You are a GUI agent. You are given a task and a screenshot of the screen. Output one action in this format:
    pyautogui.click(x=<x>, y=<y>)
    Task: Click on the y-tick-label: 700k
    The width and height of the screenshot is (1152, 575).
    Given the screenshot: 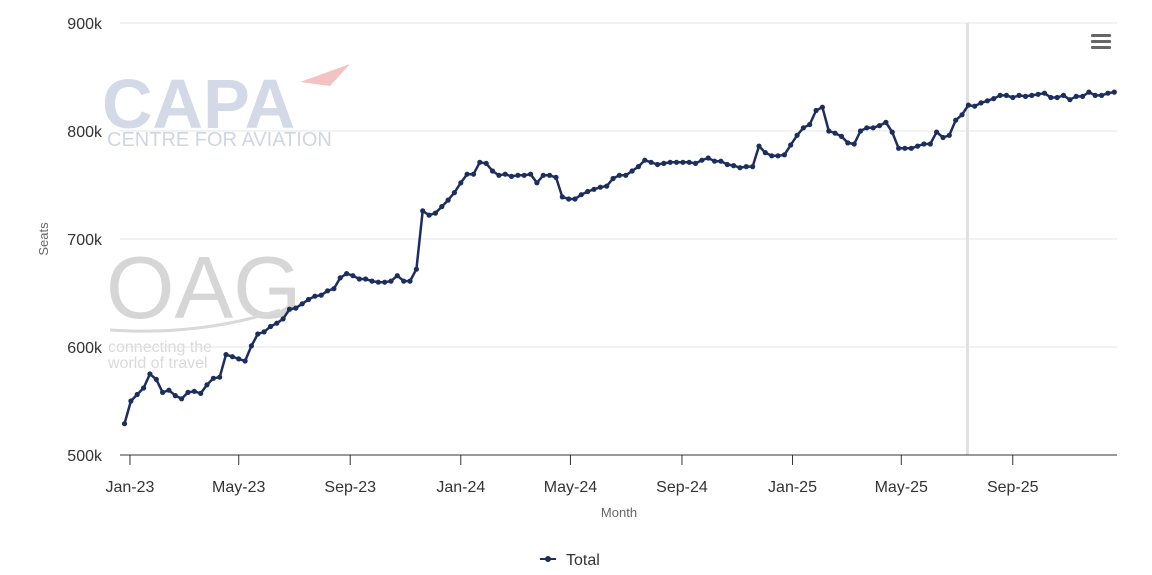 What is the action you would take?
    pyautogui.click(x=85, y=240)
    